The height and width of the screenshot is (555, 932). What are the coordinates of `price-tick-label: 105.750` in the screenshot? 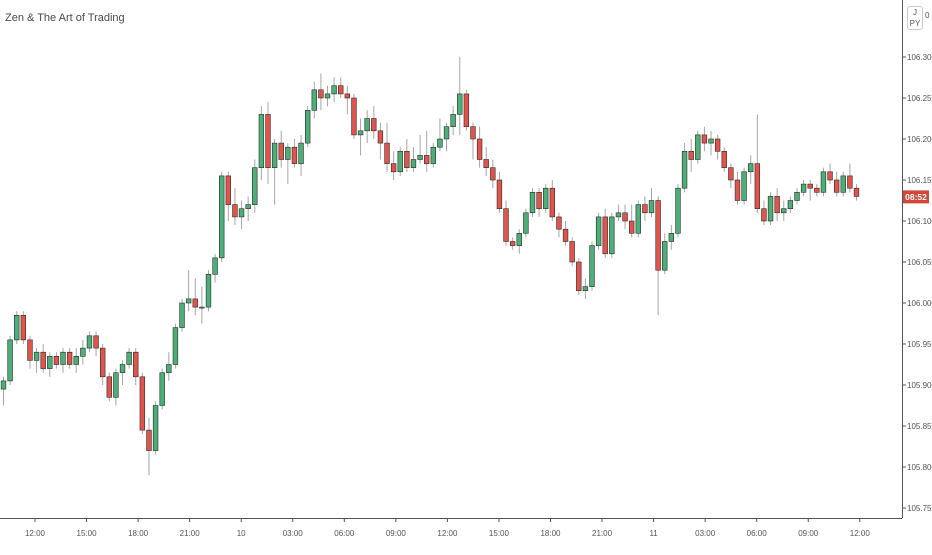 It's located at (919, 508).